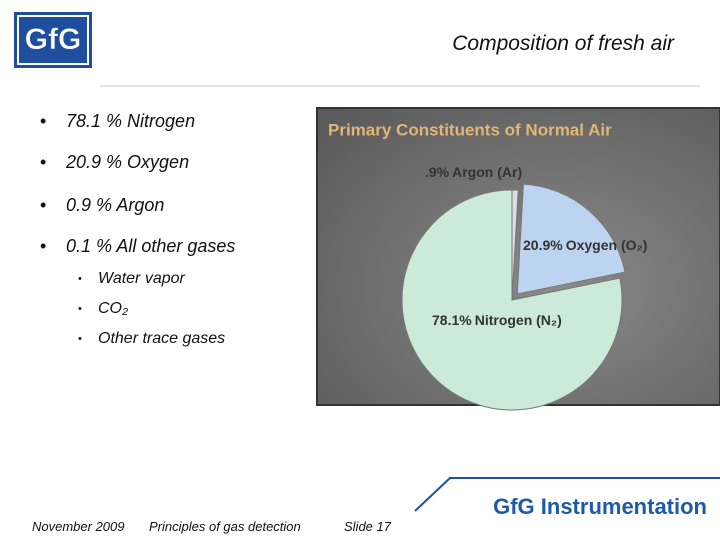 This screenshot has height=540, width=720. What do you see at coordinates (437, 172) in the screenshot?
I see `slice-value-label: .9%` at bounding box center [437, 172].